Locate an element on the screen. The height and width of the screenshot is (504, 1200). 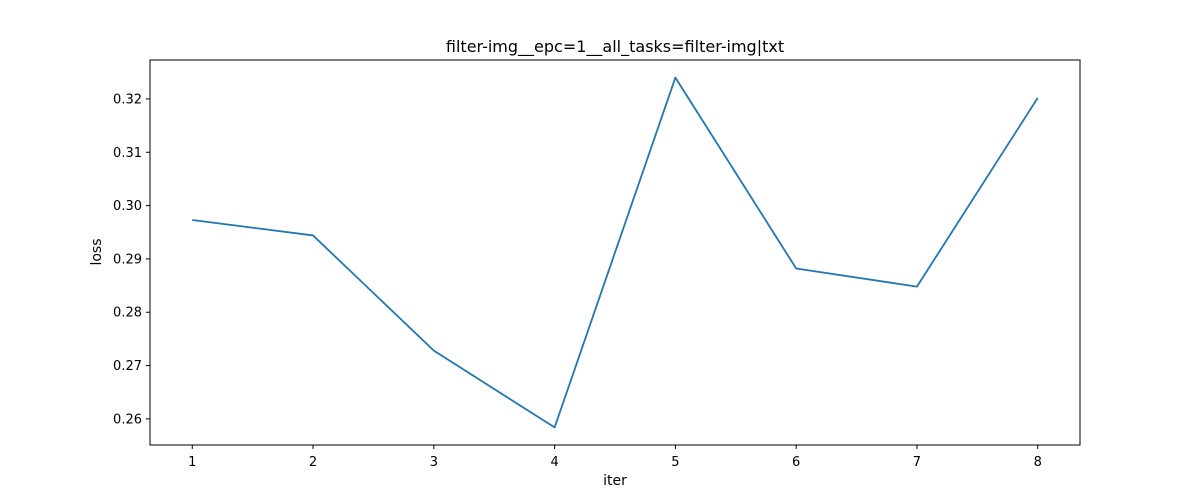
x-tick-label: 3 is located at coordinates (434, 462).